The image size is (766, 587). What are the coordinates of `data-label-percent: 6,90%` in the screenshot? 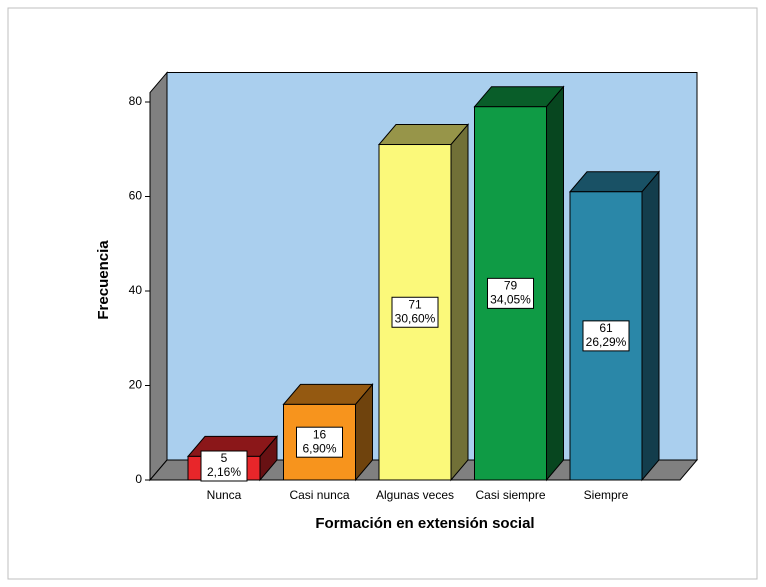 It's located at (319, 448).